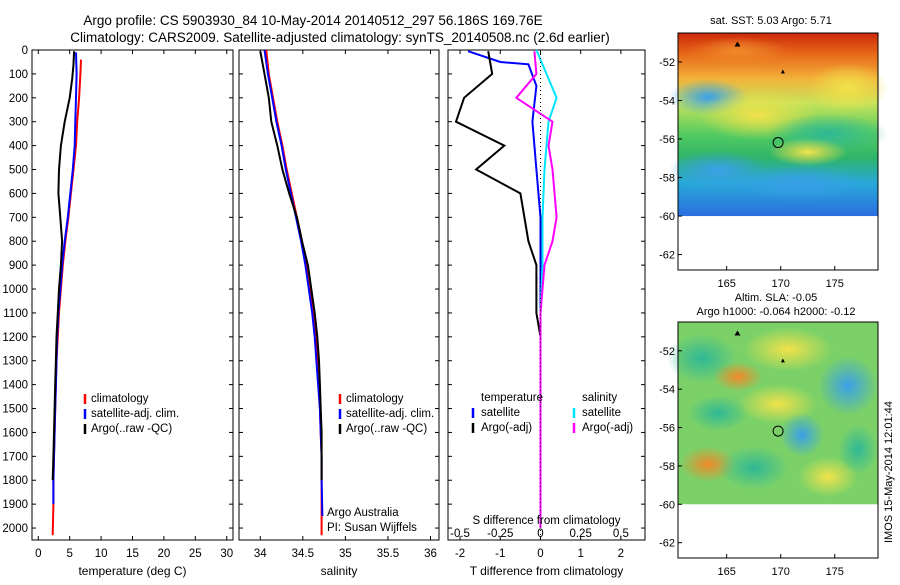 This screenshot has width=900, height=585. Describe the element at coordinates (260, 554) in the screenshot. I see `x-tick-label: 34` at that location.